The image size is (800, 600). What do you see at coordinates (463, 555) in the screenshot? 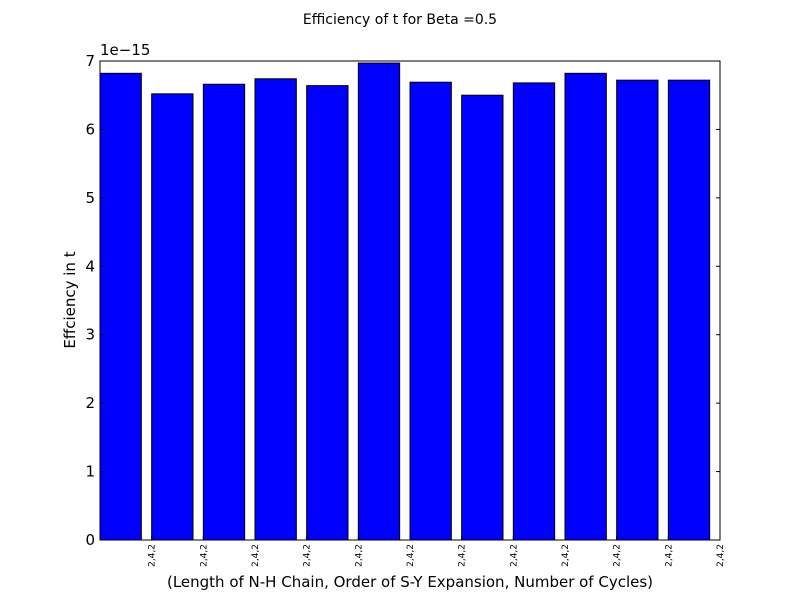
I see `x-tick-label-7: 2,4,2` at bounding box center [463, 555].